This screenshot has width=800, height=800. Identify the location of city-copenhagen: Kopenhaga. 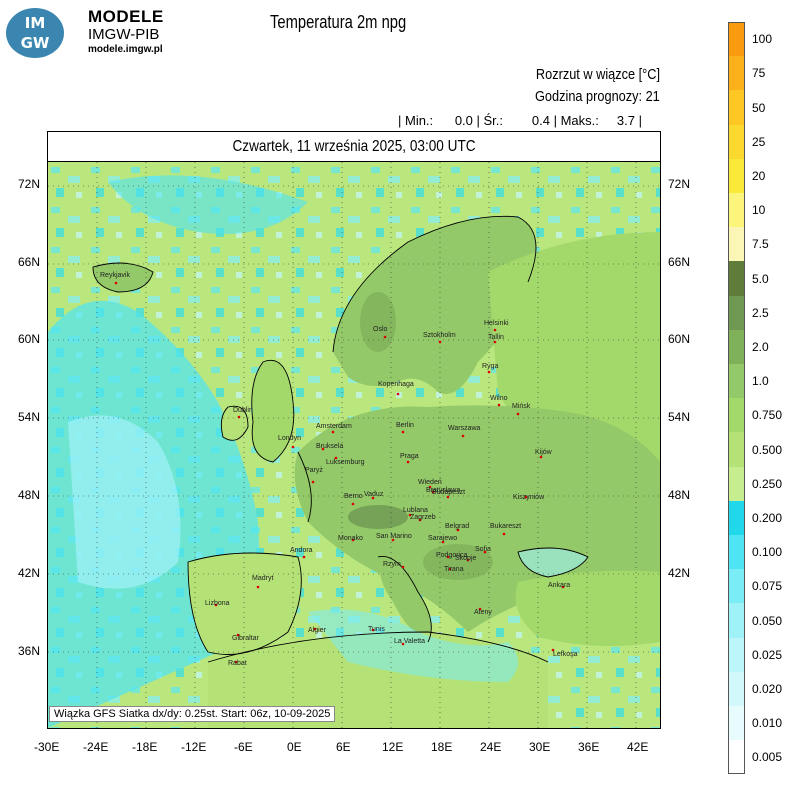
(396, 388).